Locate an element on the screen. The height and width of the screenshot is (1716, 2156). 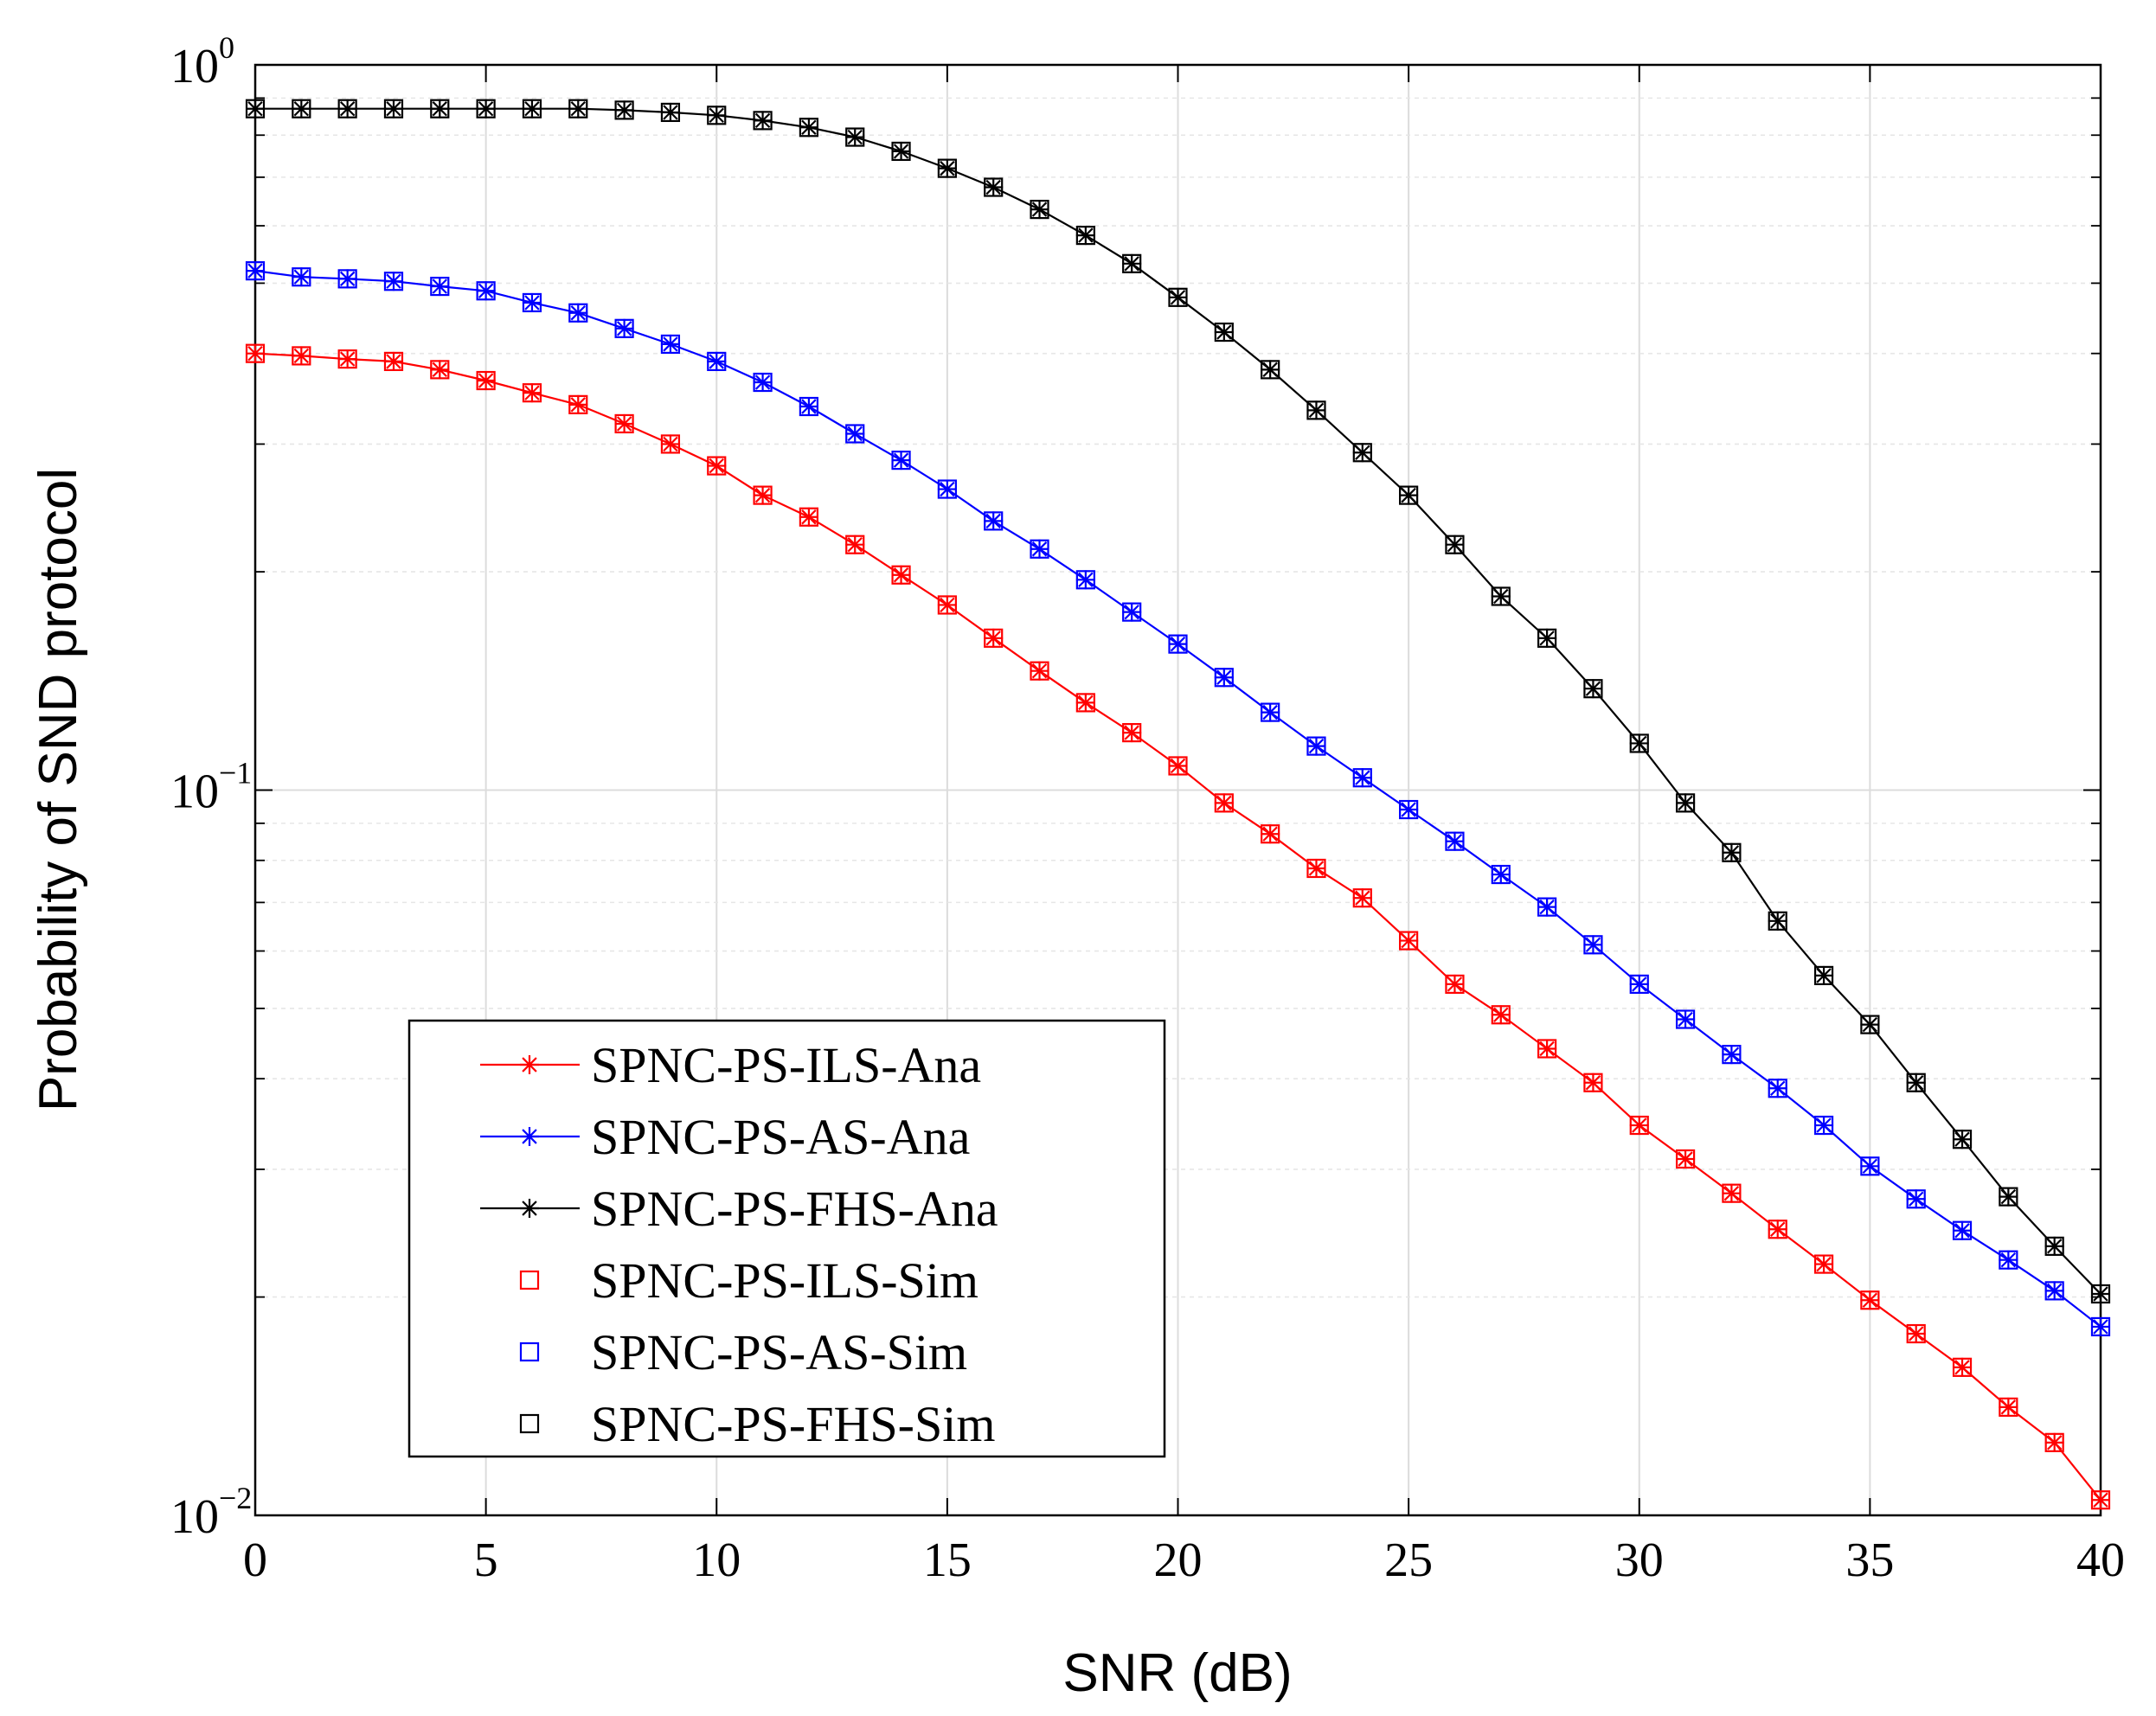
y-tick-base: 10 is located at coordinates (195, 792).